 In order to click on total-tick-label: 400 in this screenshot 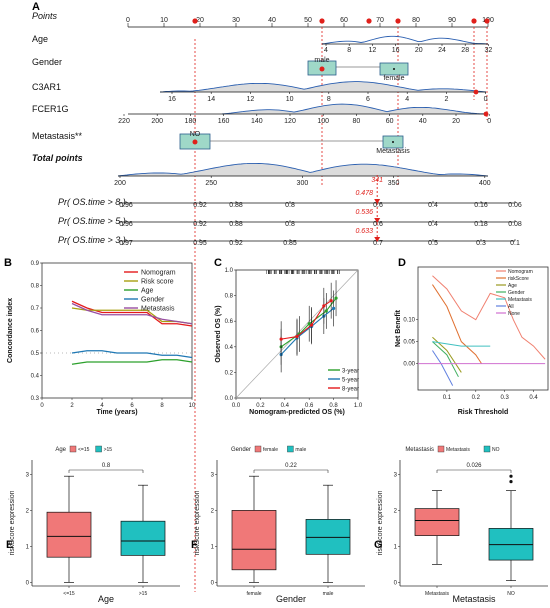, I will do `click(485, 183)`.